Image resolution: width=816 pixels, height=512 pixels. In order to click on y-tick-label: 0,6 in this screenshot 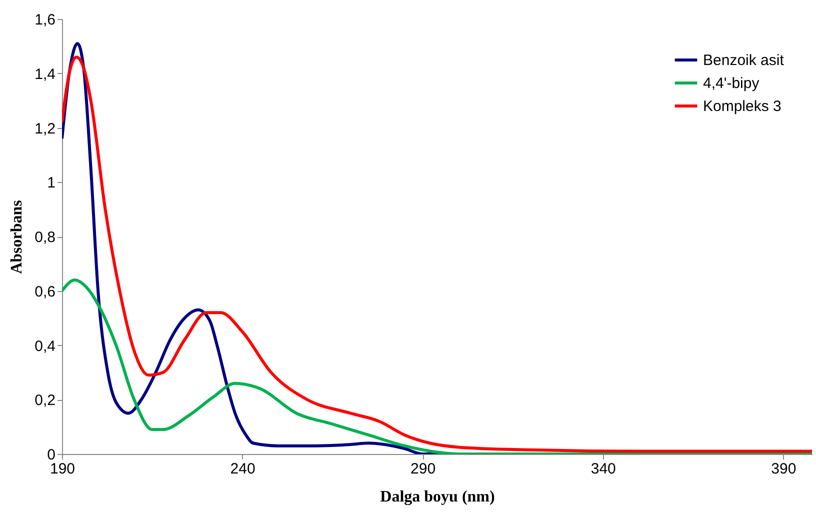, I will do `click(45, 291)`.